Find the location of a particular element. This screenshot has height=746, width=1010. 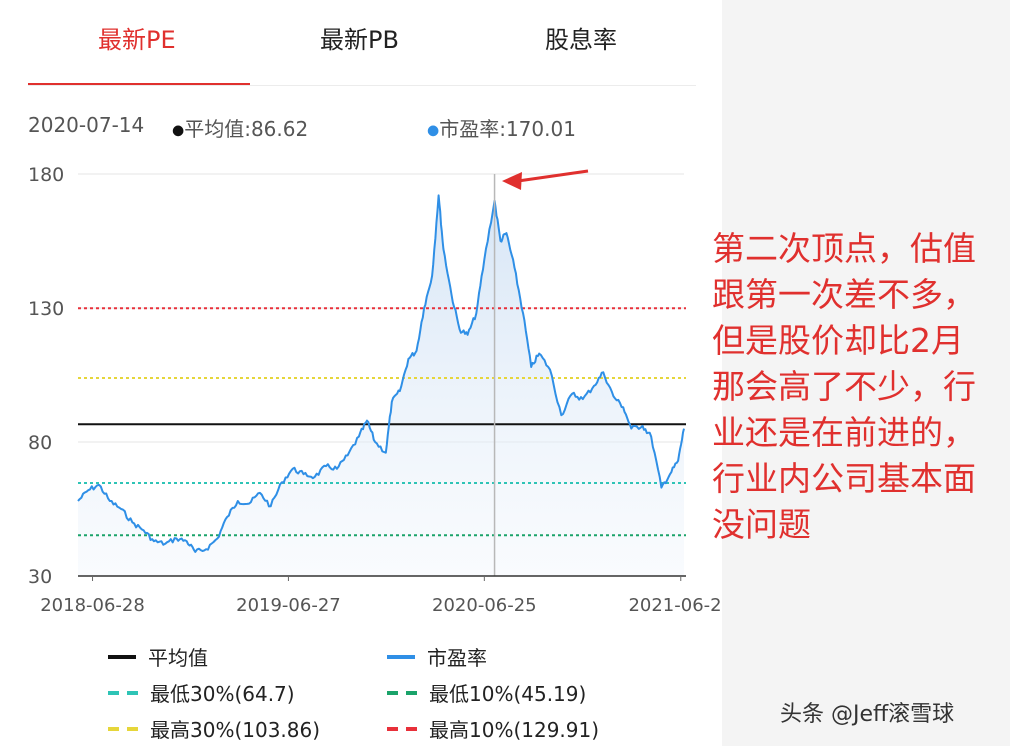

y-tick-label: 130 is located at coordinates (46, 309).